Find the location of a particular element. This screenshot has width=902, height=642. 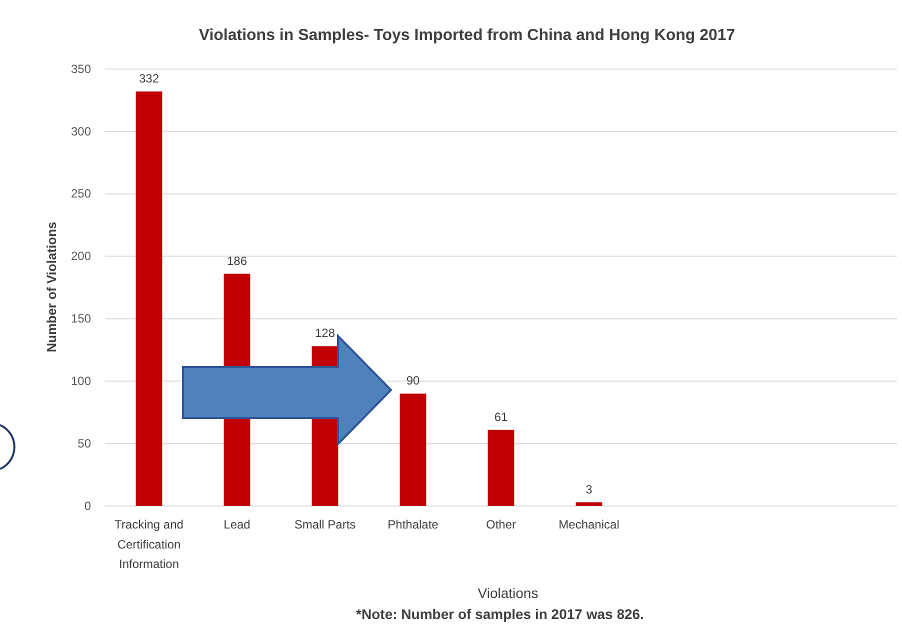

x-tick-label: Small Parts is located at coordinates (325, 525).